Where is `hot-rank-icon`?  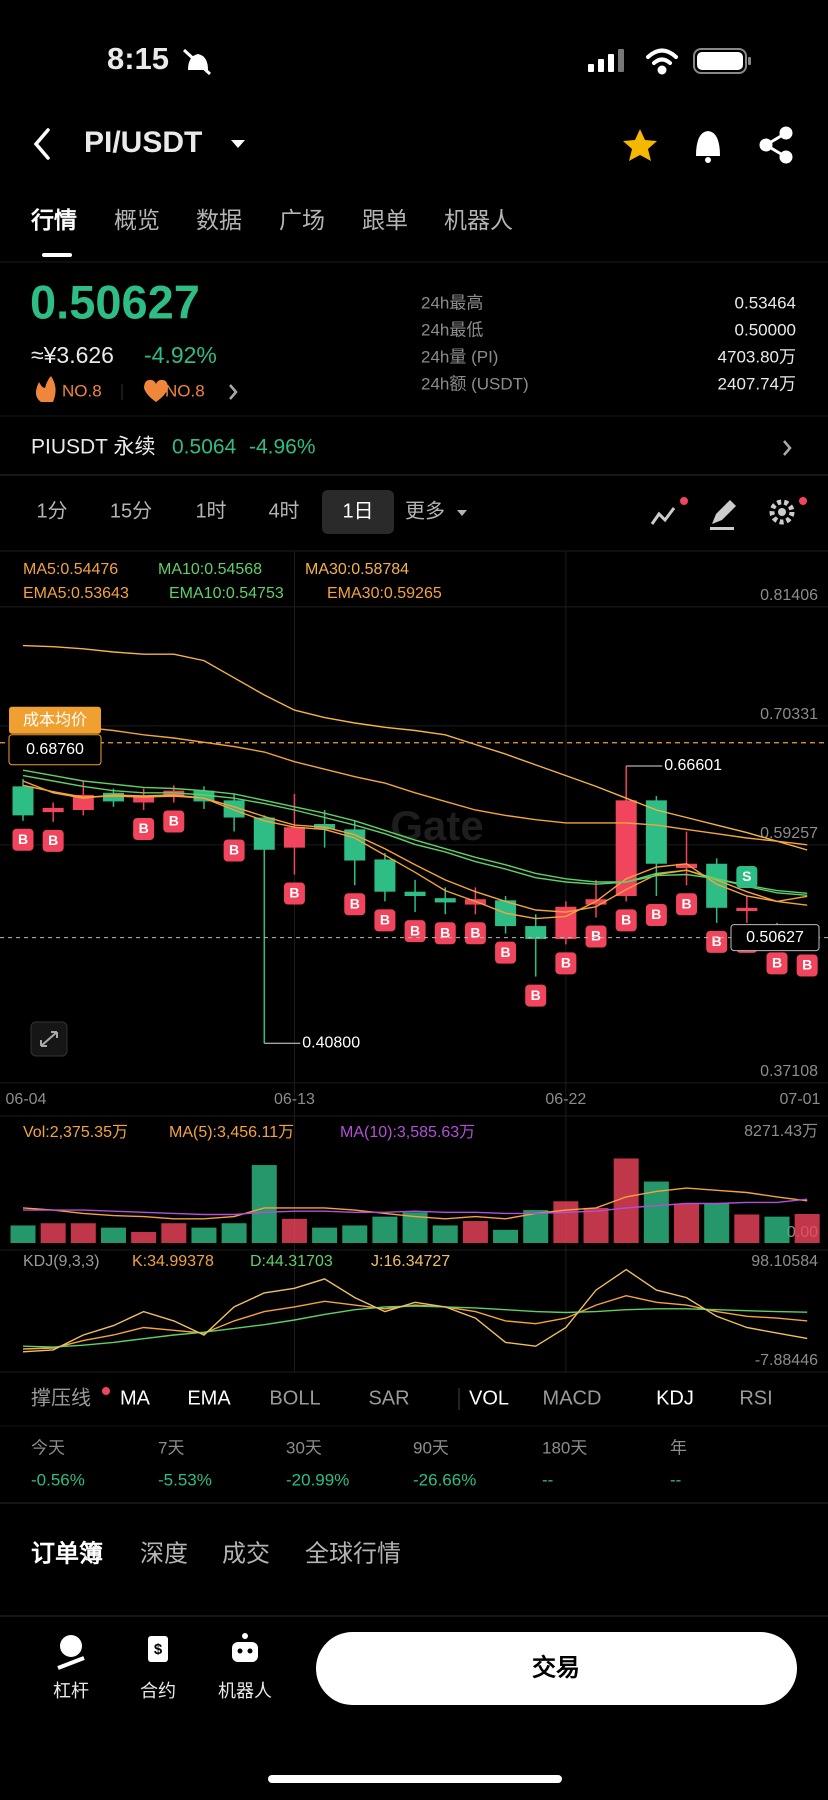
hot-rank-icon is located at coordinates (45, 389).